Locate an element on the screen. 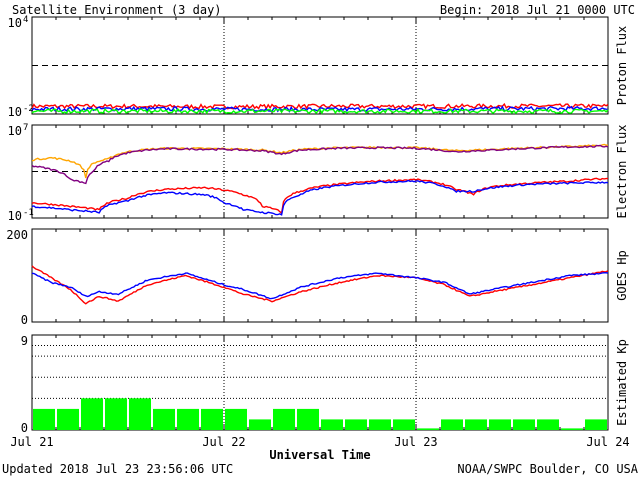  plot-title: Satellite Environment (3 day) is located at coordinates (117, 10).